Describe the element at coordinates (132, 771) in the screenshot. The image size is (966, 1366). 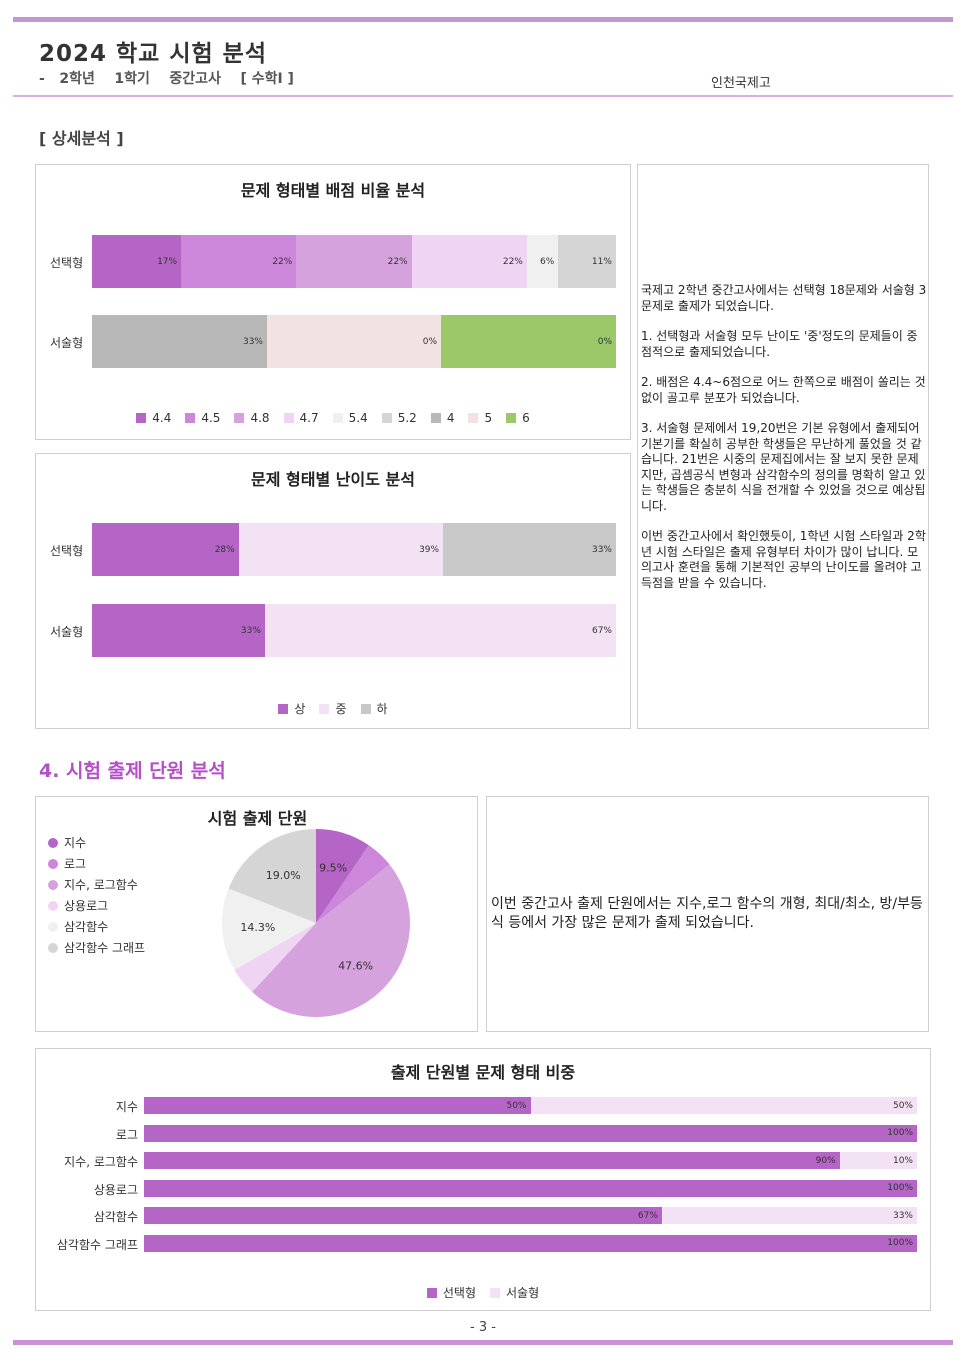
I see `section-4-title: 4. 시험 출제 단원 분석` at that location.